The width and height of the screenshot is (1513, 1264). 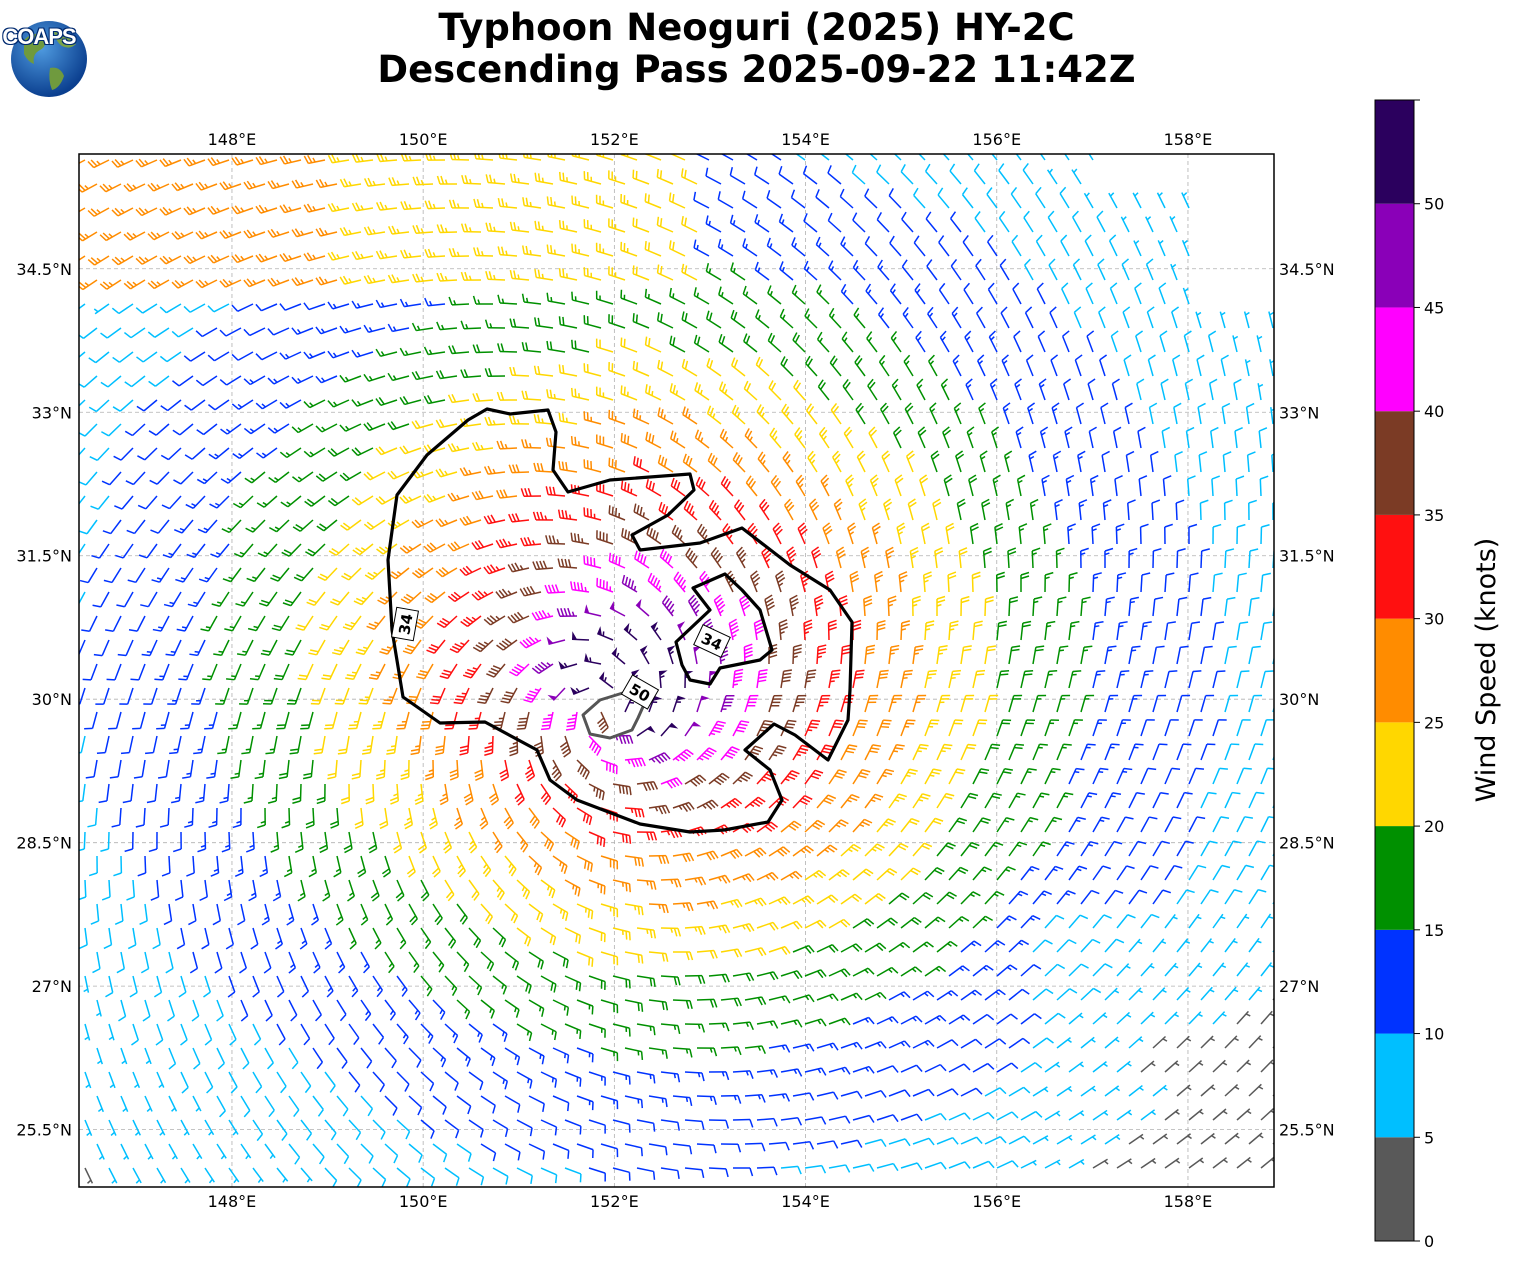 I want to click on colorbar-frame, so click(x=1394, y=670).